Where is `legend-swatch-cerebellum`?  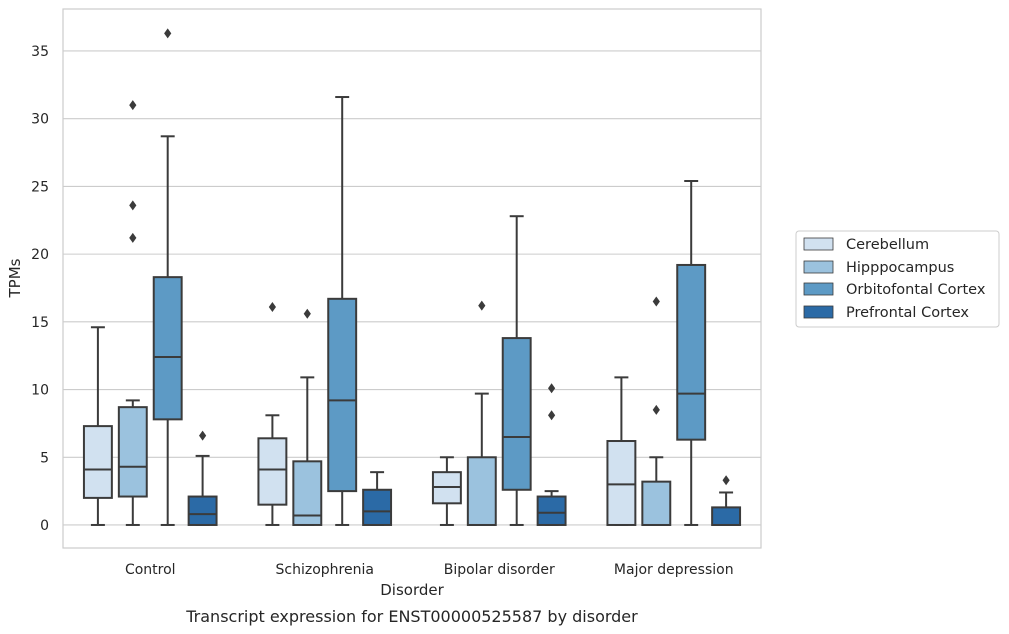
legend-swatch-cerebellum is located at coordinates (818, 244).